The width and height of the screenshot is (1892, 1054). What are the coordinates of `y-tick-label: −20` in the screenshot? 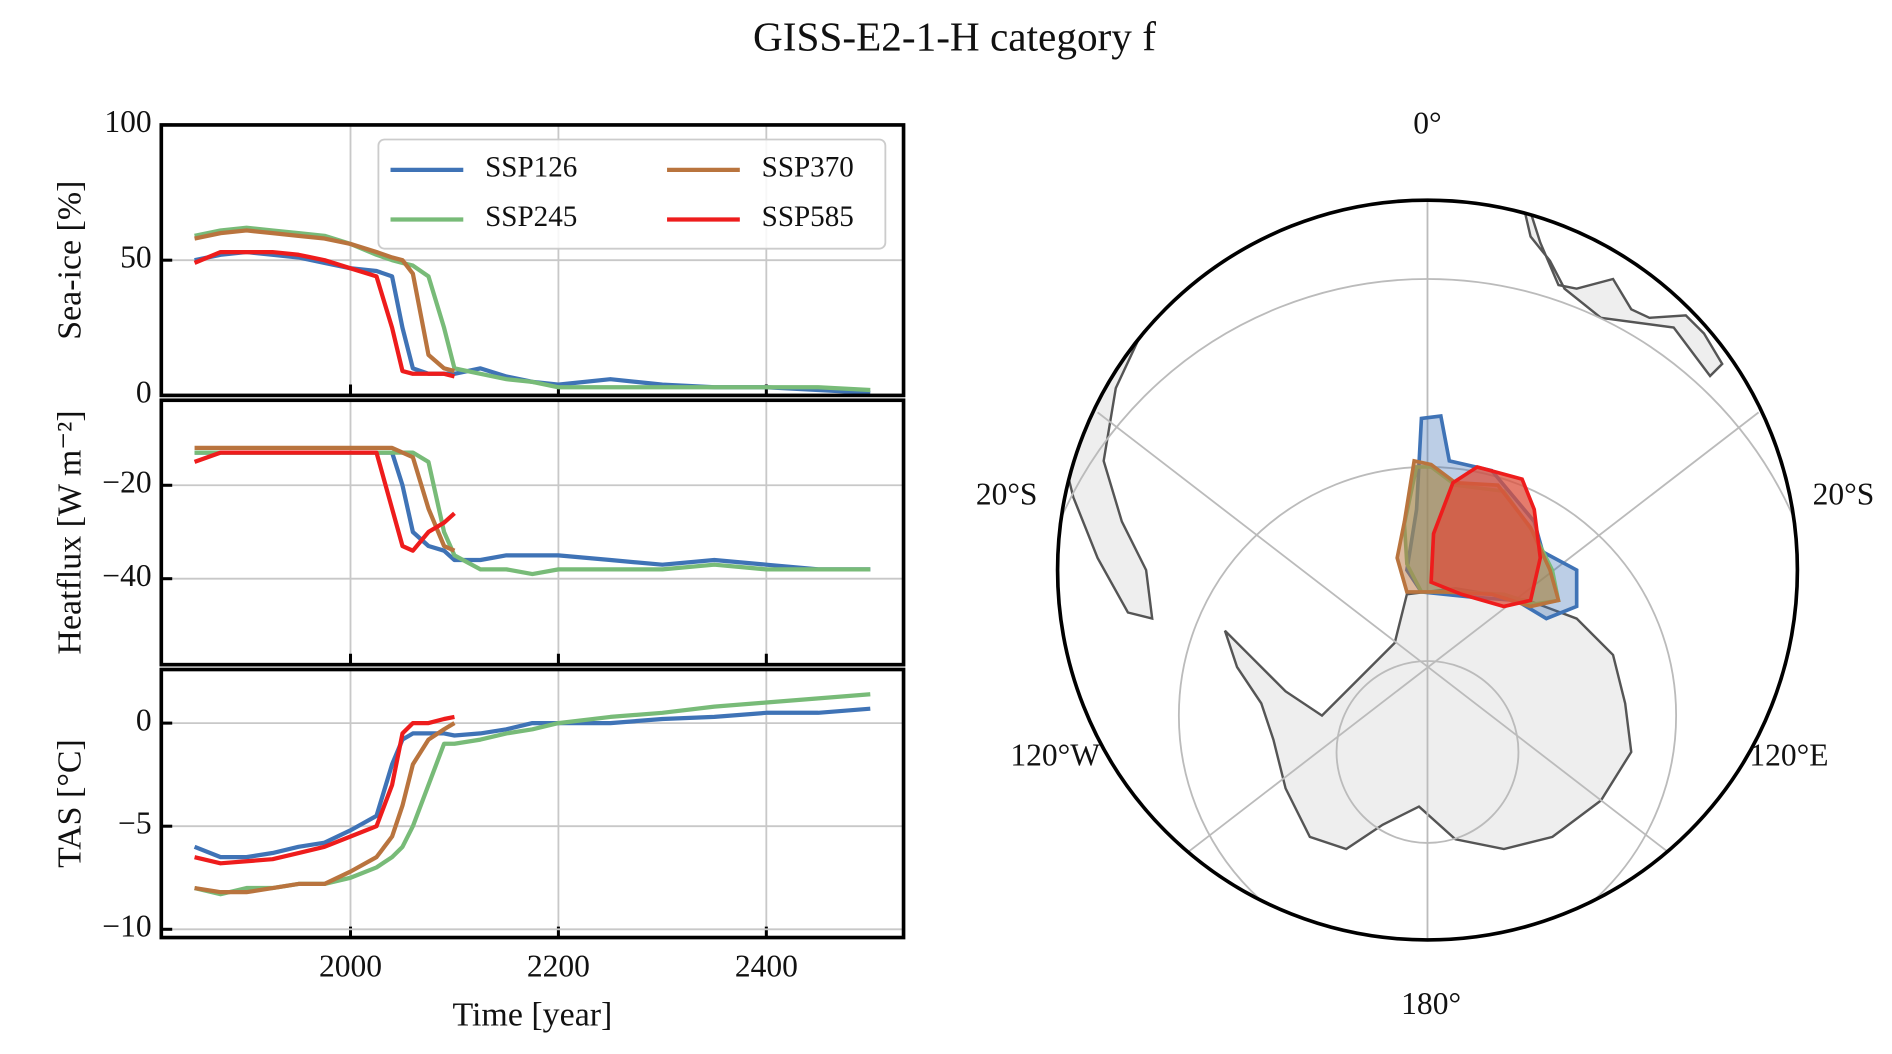 It's located at (126, 482).